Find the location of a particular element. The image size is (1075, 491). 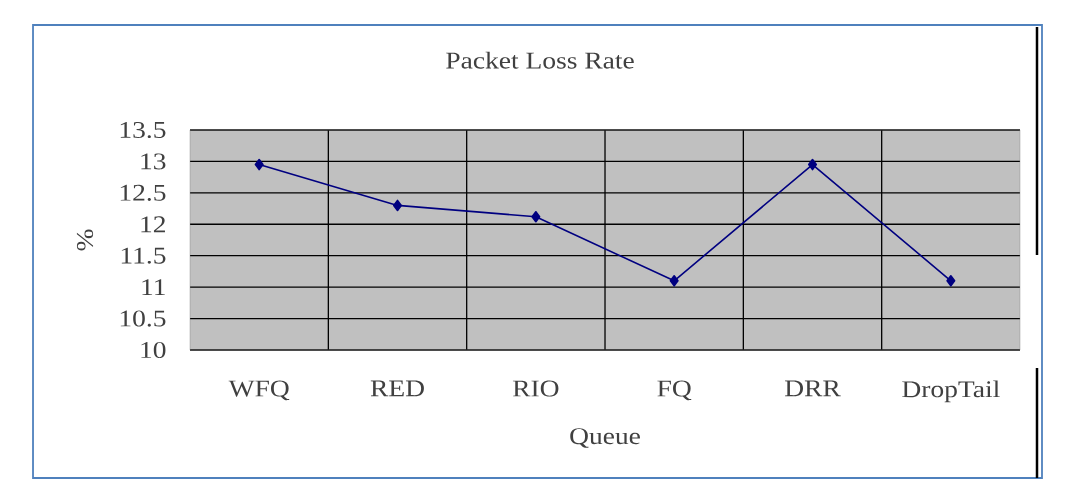

y-tick-label: 11 is located at coordinates (153, 287).